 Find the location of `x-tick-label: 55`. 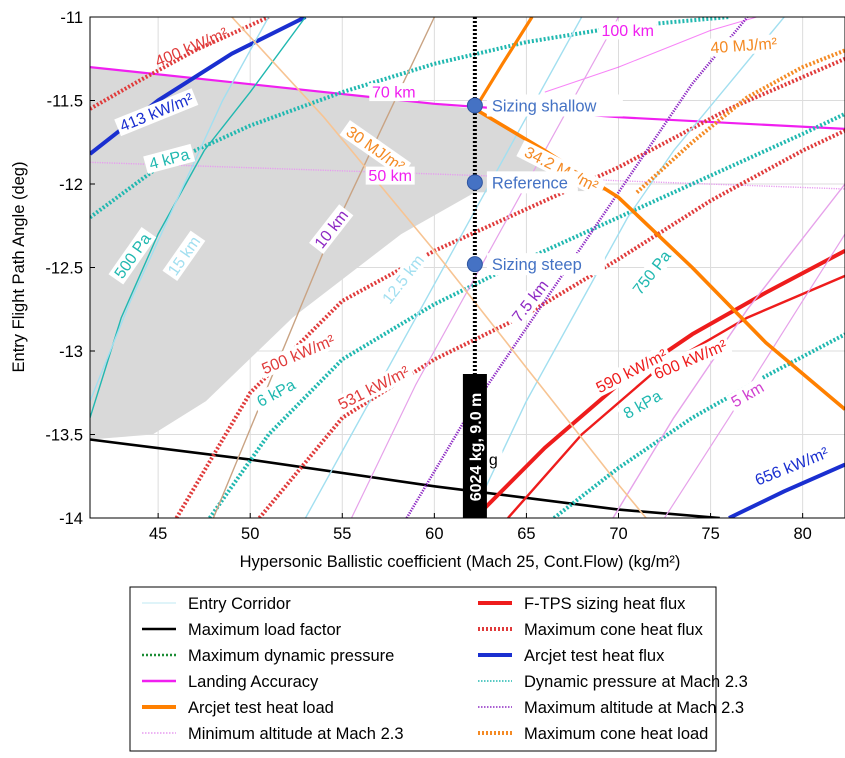

x-tick-label: 55 is located at coordinates (342, 534).